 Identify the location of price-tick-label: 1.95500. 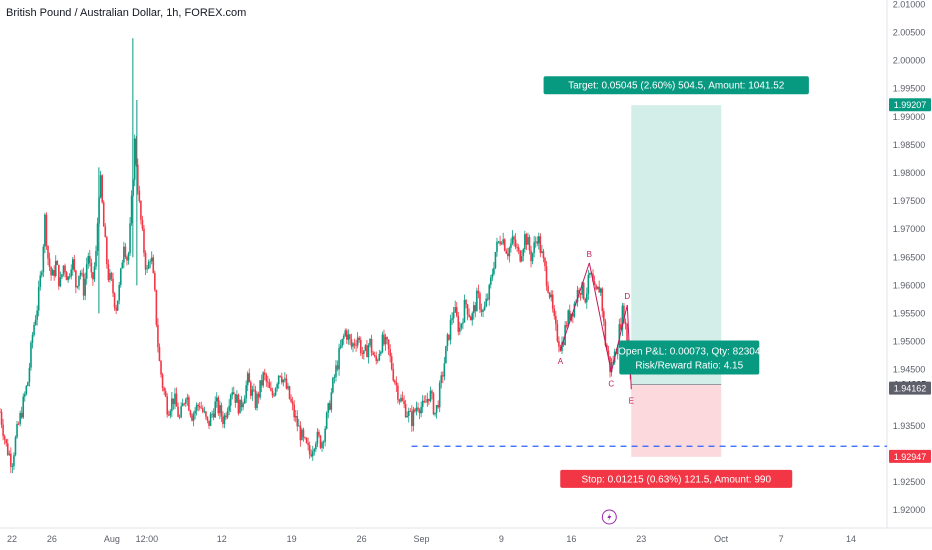
(909, 313).